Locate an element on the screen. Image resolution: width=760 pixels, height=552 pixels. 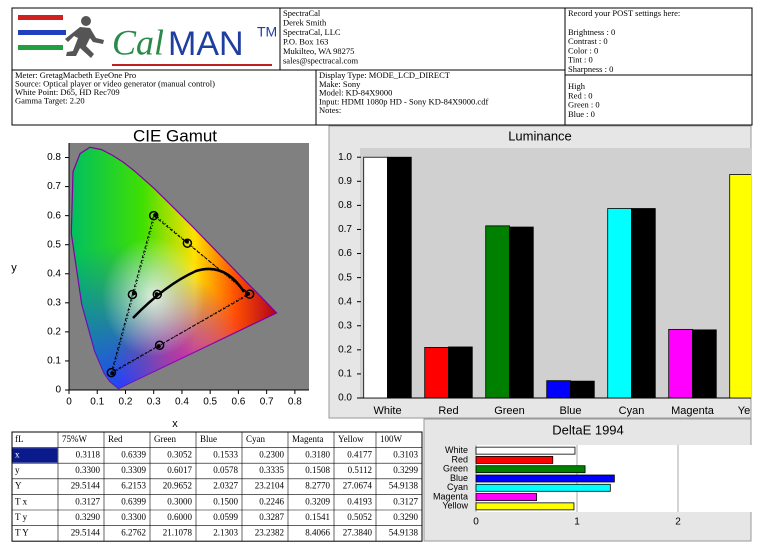
table-cell: 0.3052 is located at coordinates (179, 454).